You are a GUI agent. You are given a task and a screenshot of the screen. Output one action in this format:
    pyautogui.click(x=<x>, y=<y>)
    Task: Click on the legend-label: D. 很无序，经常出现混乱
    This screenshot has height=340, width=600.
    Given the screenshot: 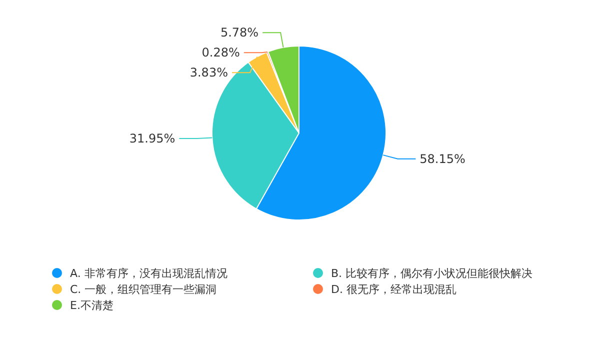 What is the action you would take?
    pyautogui.click(x=393, y=289)
    